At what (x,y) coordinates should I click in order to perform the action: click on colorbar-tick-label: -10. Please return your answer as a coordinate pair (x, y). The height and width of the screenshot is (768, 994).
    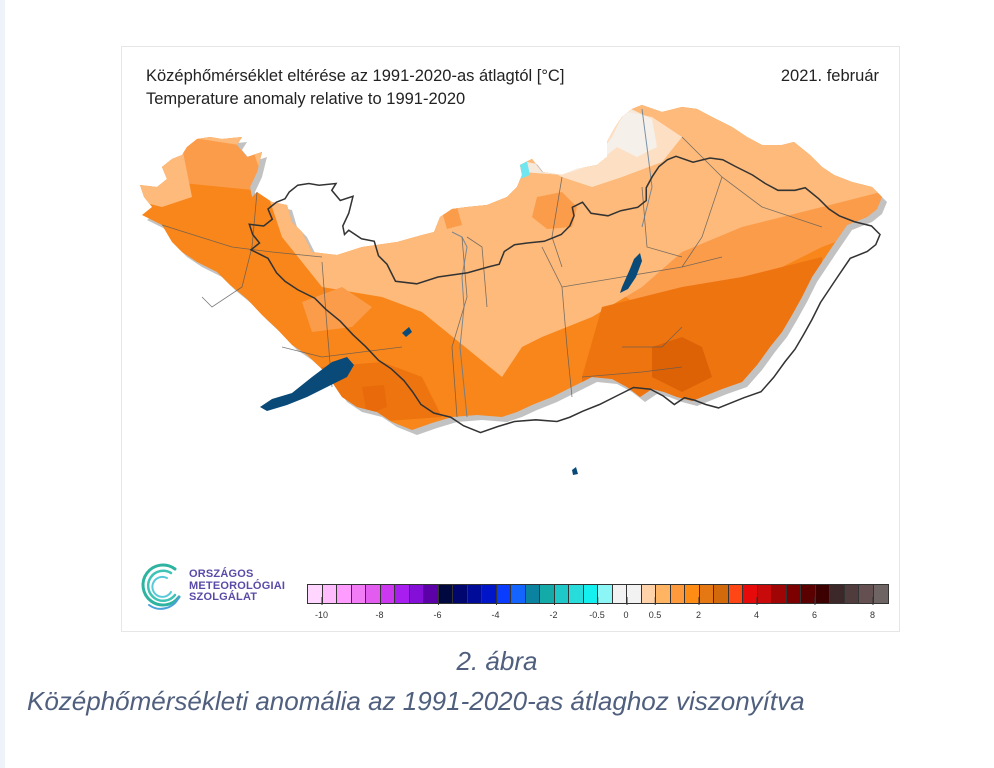
    Looking at the image, I should click on (321, 608).